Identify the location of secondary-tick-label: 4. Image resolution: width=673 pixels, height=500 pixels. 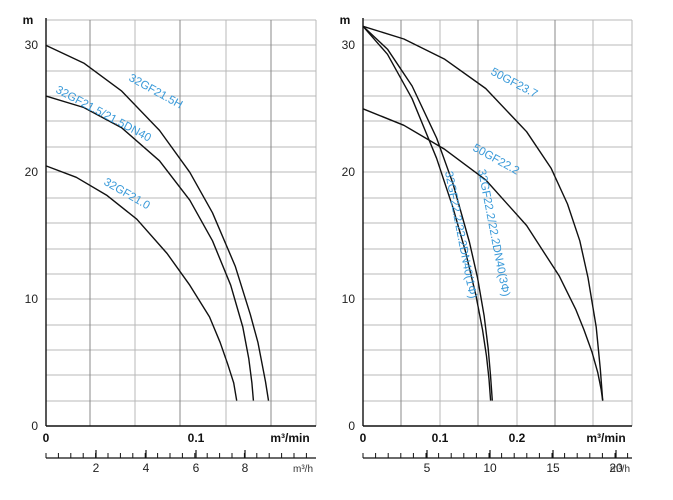
(146, 468).